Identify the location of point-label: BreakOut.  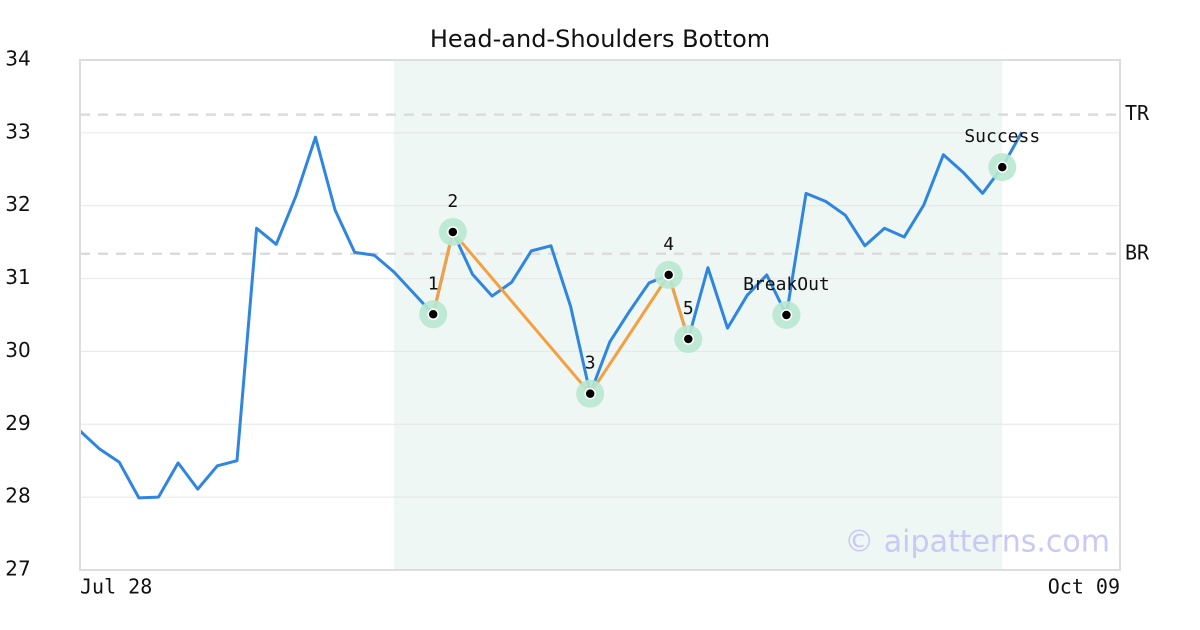
(786, 284).